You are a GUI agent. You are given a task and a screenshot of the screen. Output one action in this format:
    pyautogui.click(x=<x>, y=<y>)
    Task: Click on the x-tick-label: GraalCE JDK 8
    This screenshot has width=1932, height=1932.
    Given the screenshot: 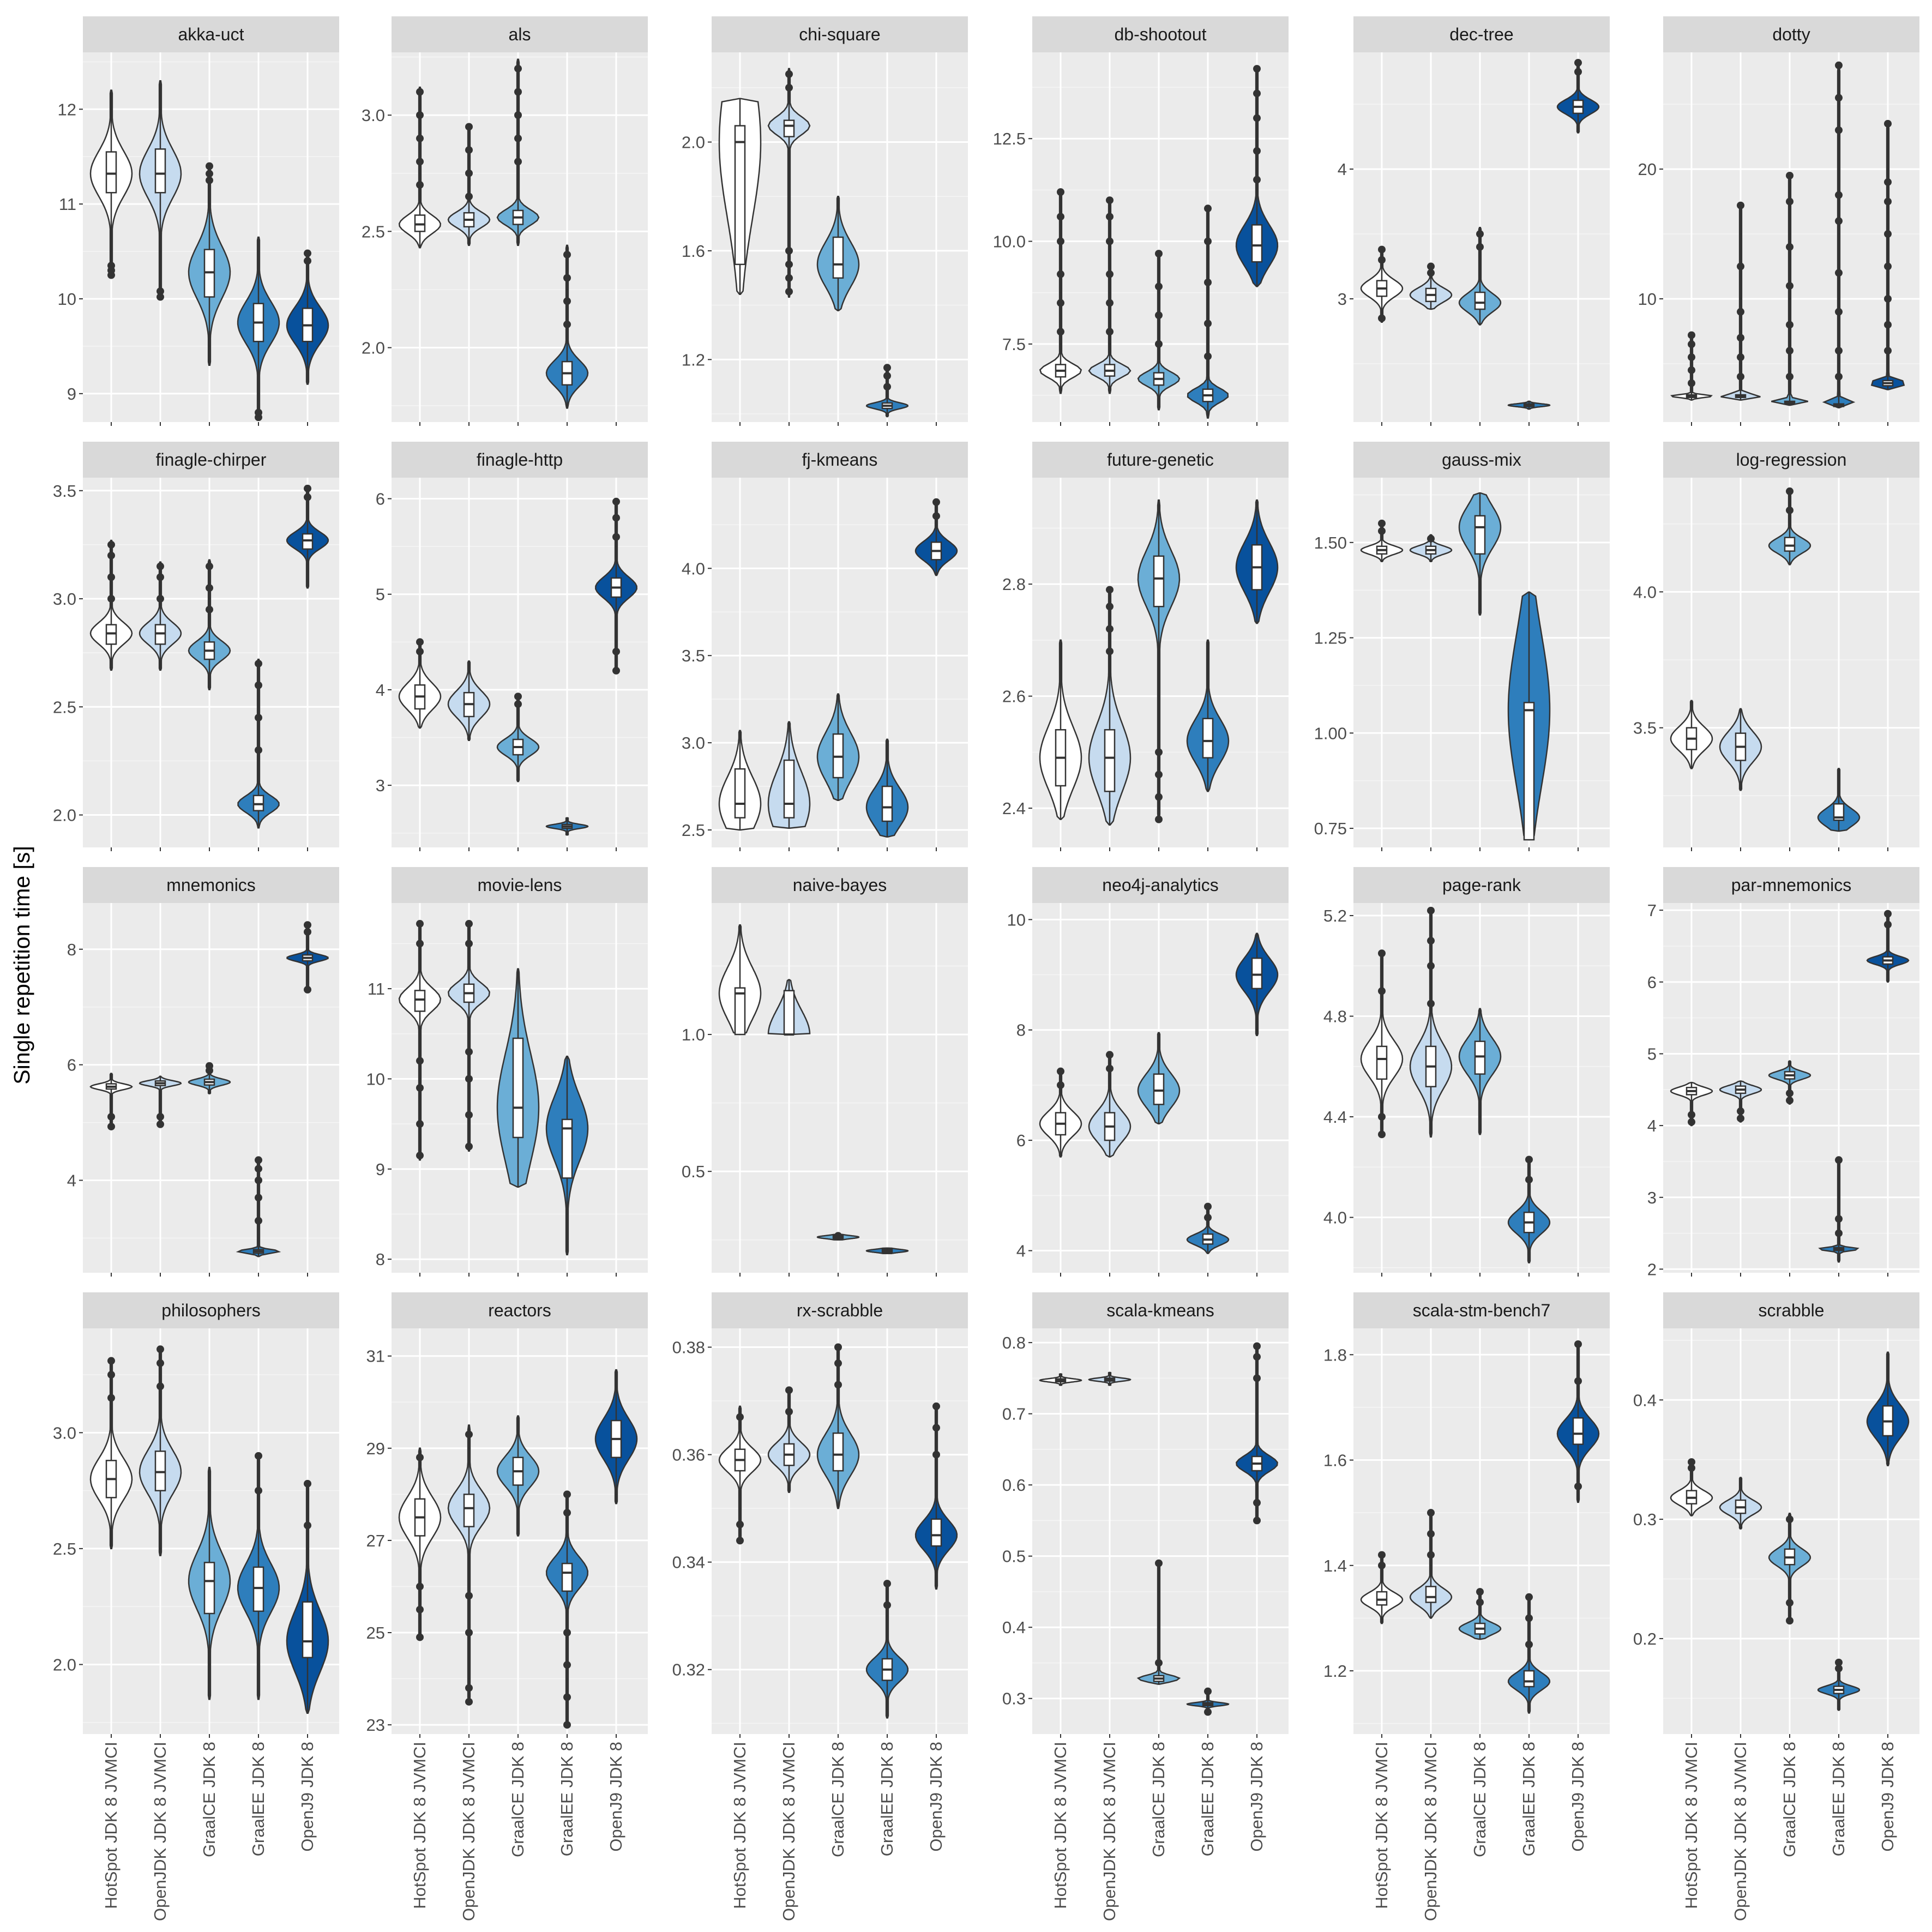 What is the action you would take?
    pyautogui.click(x=1789, y=1799)
    